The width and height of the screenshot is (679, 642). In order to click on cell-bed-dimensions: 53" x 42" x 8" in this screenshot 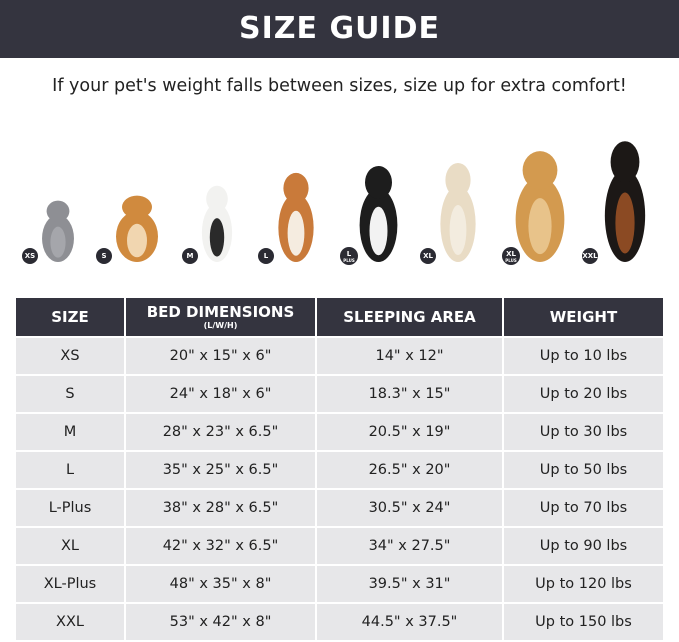, I will do `click(220, 622)`.